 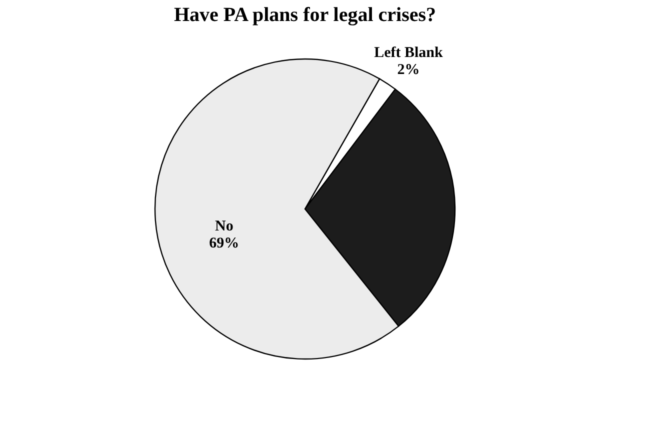 What do you see at coordinates (224, 244) in the screenshot?
I see `data-label: 69%` at bounding box center [224, 244].